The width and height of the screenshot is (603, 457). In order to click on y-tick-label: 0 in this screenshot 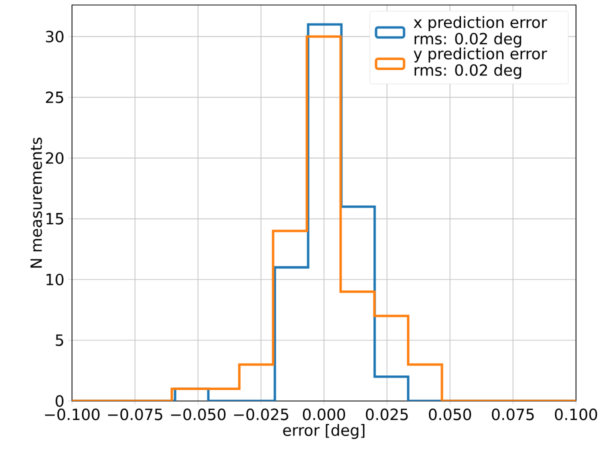, I will do `click(60, 401)`.